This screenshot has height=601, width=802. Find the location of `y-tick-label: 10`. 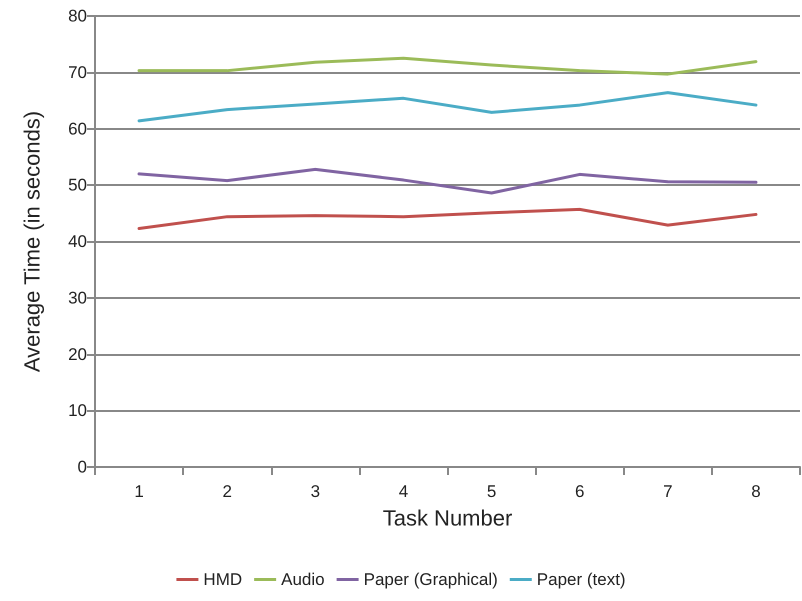

y-tick-label: 10 is located at coordinates (77, 410).